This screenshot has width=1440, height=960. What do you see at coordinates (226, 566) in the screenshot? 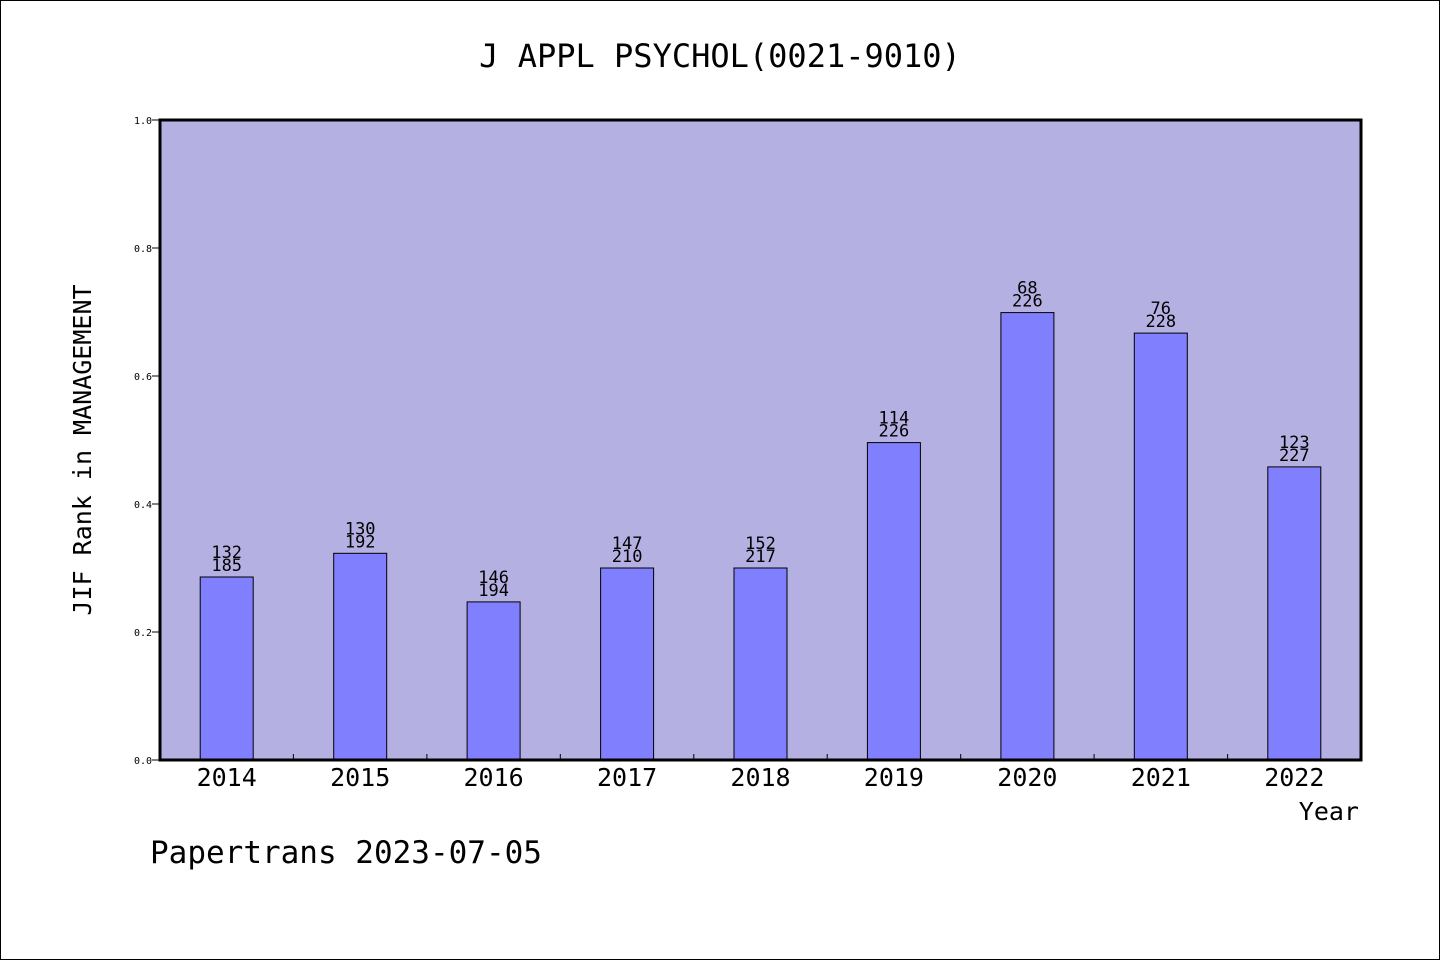
I see `bar-label-total-2014: 185` at bounding box center [226, 566].